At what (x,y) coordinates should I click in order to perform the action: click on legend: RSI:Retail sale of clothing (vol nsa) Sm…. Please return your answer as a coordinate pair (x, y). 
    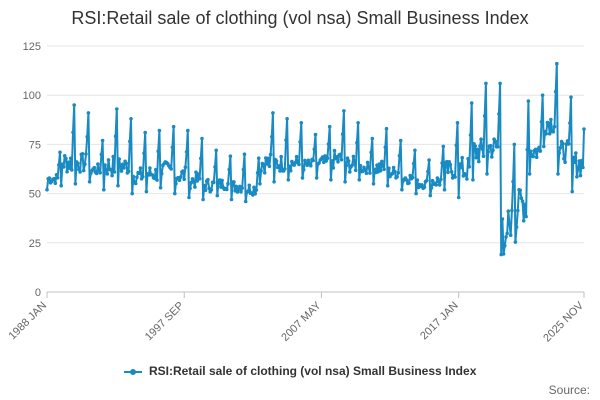
    Looking at the image, I should click on (300, 371).